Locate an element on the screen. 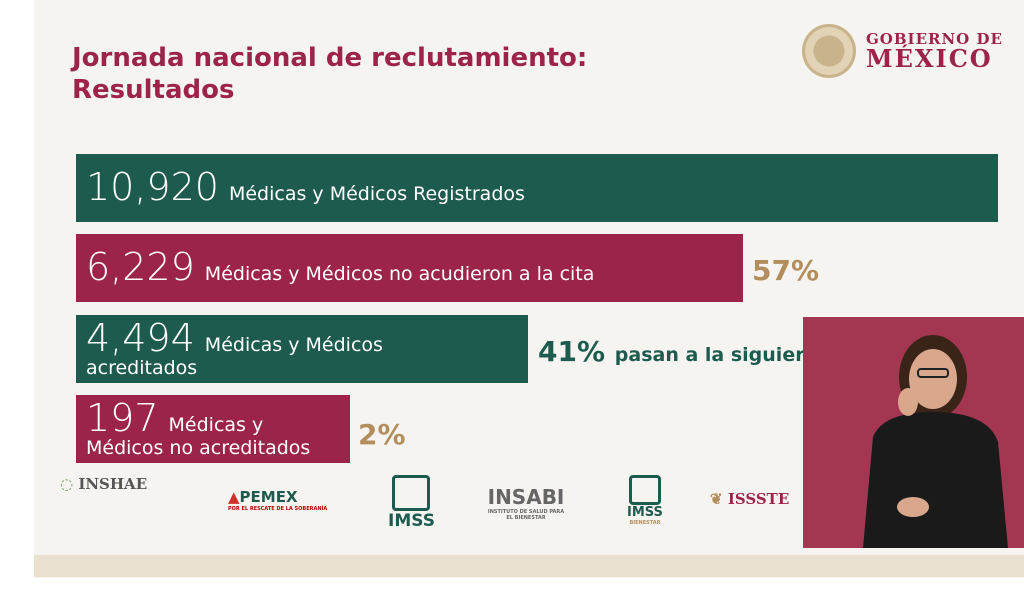  percent-57: 57% is located at coordinates (786, 270).